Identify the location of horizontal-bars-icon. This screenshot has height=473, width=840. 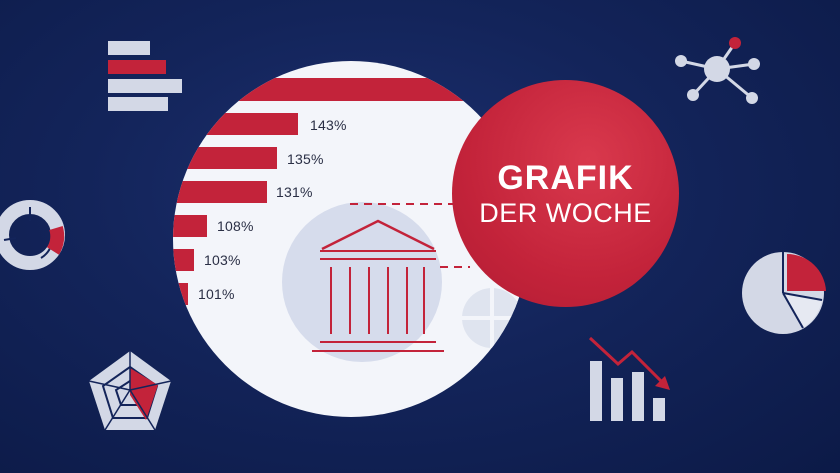
(145, 76).